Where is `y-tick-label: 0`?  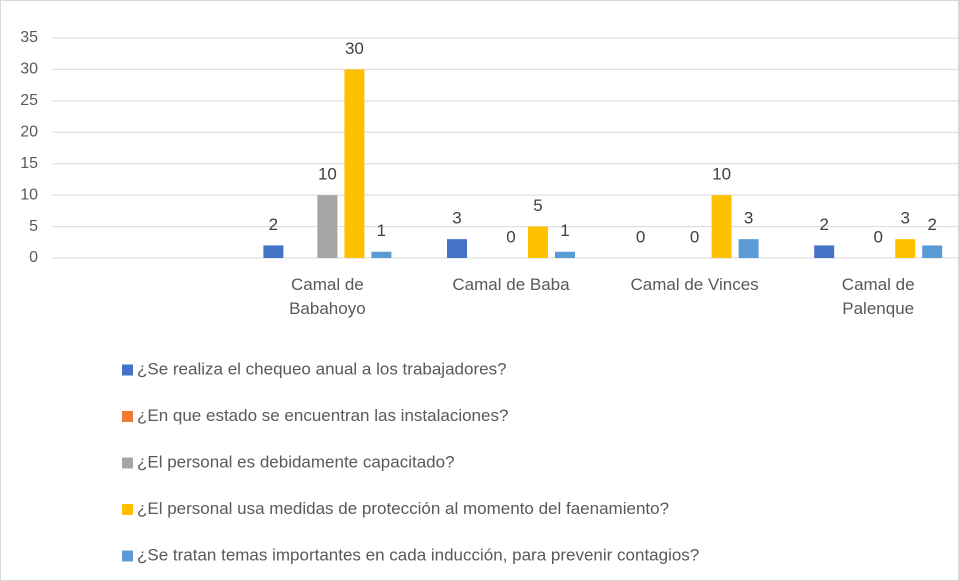 y-tick-label: 0 is located at coordinates (33, 257).